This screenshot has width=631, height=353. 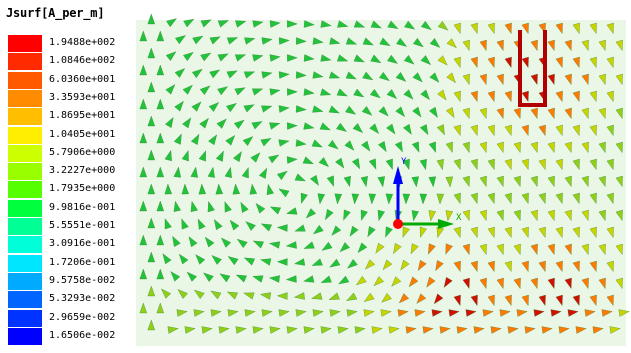 What do you see at coordinates (398, 224) in the screenshot?
I see `z-axis-marker` at bounding box center [398, 224].